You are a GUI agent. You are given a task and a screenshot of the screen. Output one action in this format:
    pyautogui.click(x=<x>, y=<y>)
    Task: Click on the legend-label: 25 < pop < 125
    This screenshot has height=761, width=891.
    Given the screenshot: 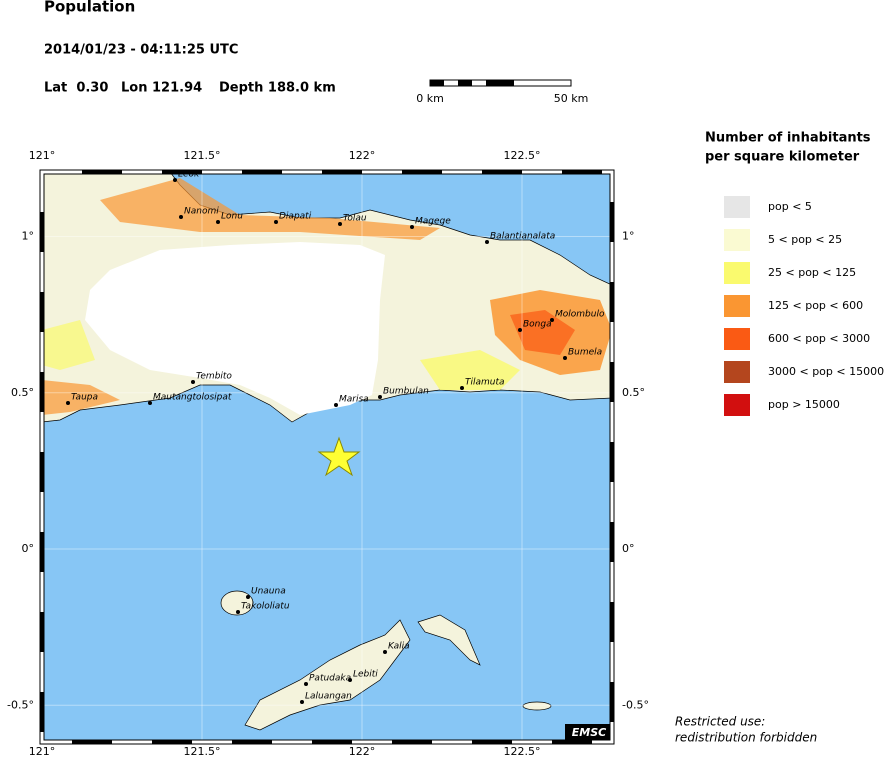 What is the action you would take?
    pyautogui.click(x=812, y=272)
    